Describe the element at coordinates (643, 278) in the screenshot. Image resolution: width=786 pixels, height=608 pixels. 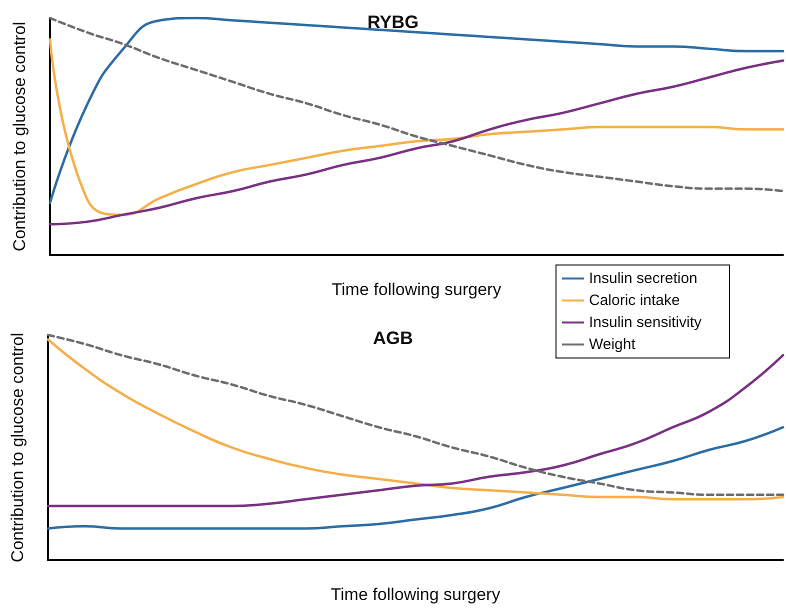
I see `legend-label: Insulin secretion` at that location.